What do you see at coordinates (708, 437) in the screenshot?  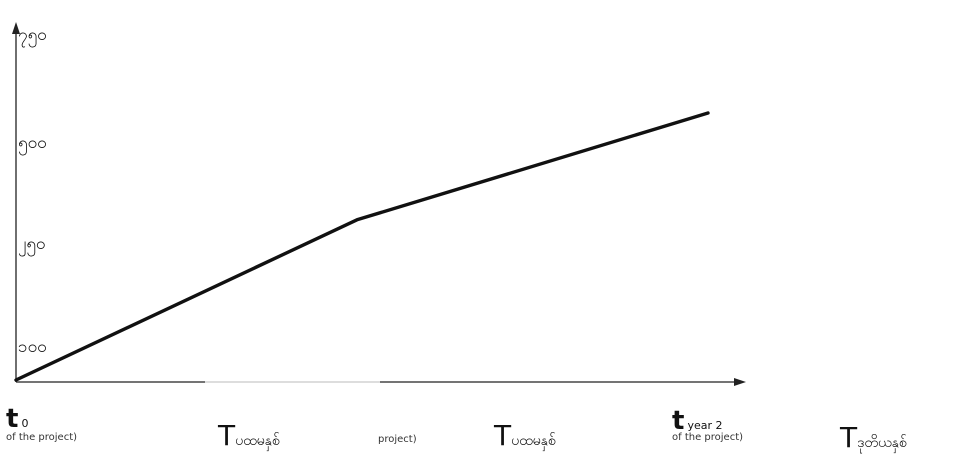 I see `x-marker-year2-note: of the project)` at bounding box center [708, 437].